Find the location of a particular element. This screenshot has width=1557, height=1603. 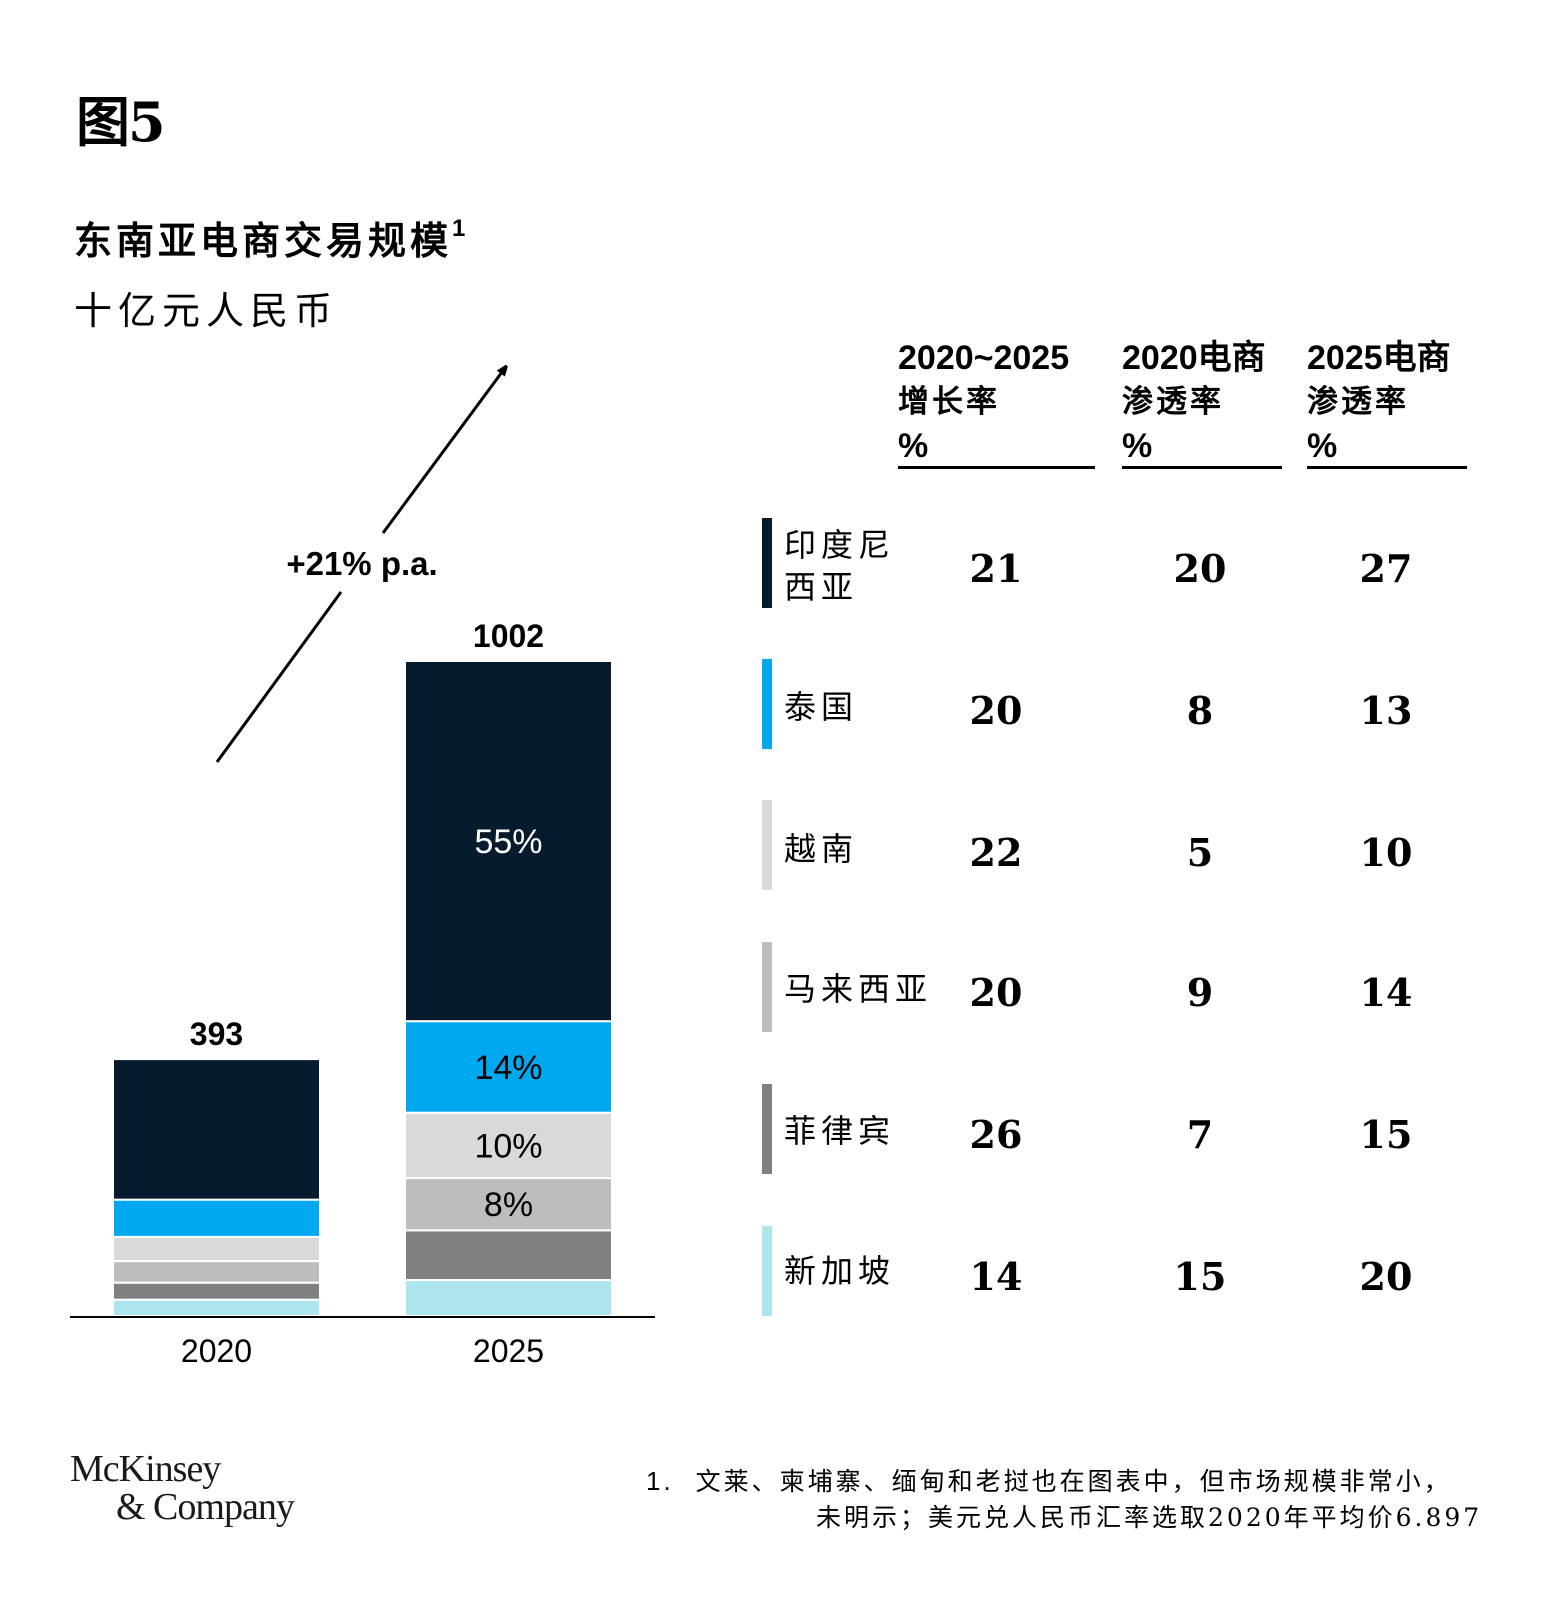

row-color-bar-malaysia is located at coordinates (767, 987).